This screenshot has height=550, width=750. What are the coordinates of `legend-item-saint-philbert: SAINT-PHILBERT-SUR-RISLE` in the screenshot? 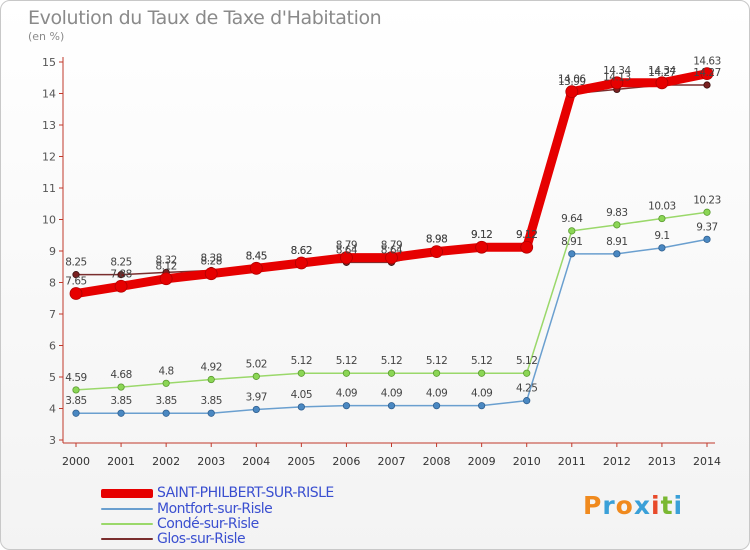 It's located at (217, 493).